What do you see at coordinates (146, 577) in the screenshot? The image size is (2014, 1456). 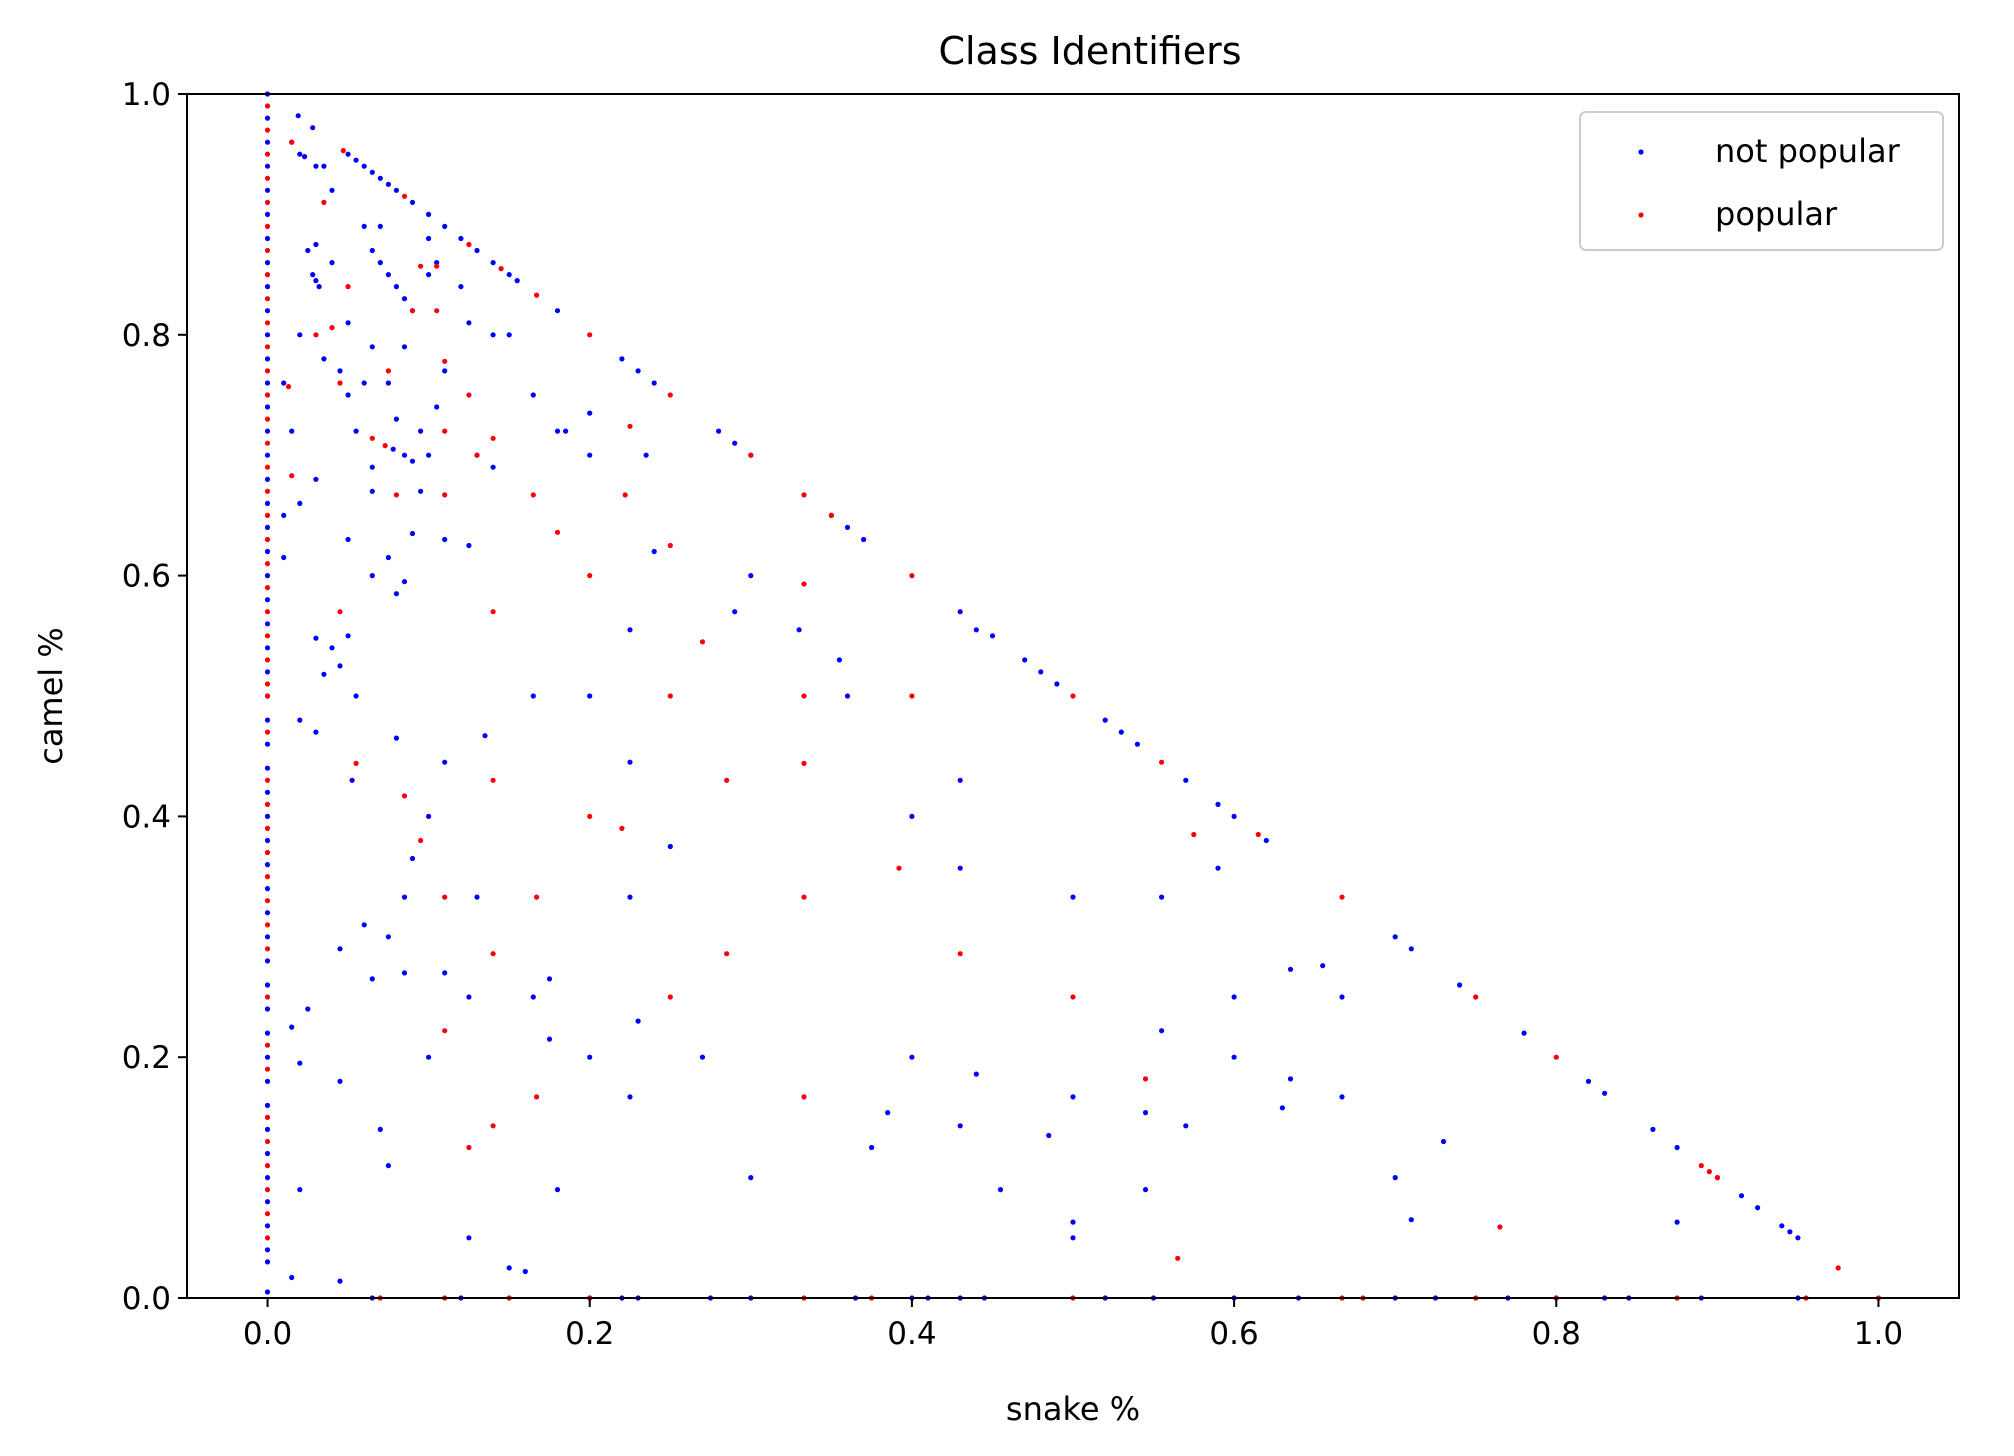 I see `y-tick-label: 0.6` at bounding box center [146, 577].